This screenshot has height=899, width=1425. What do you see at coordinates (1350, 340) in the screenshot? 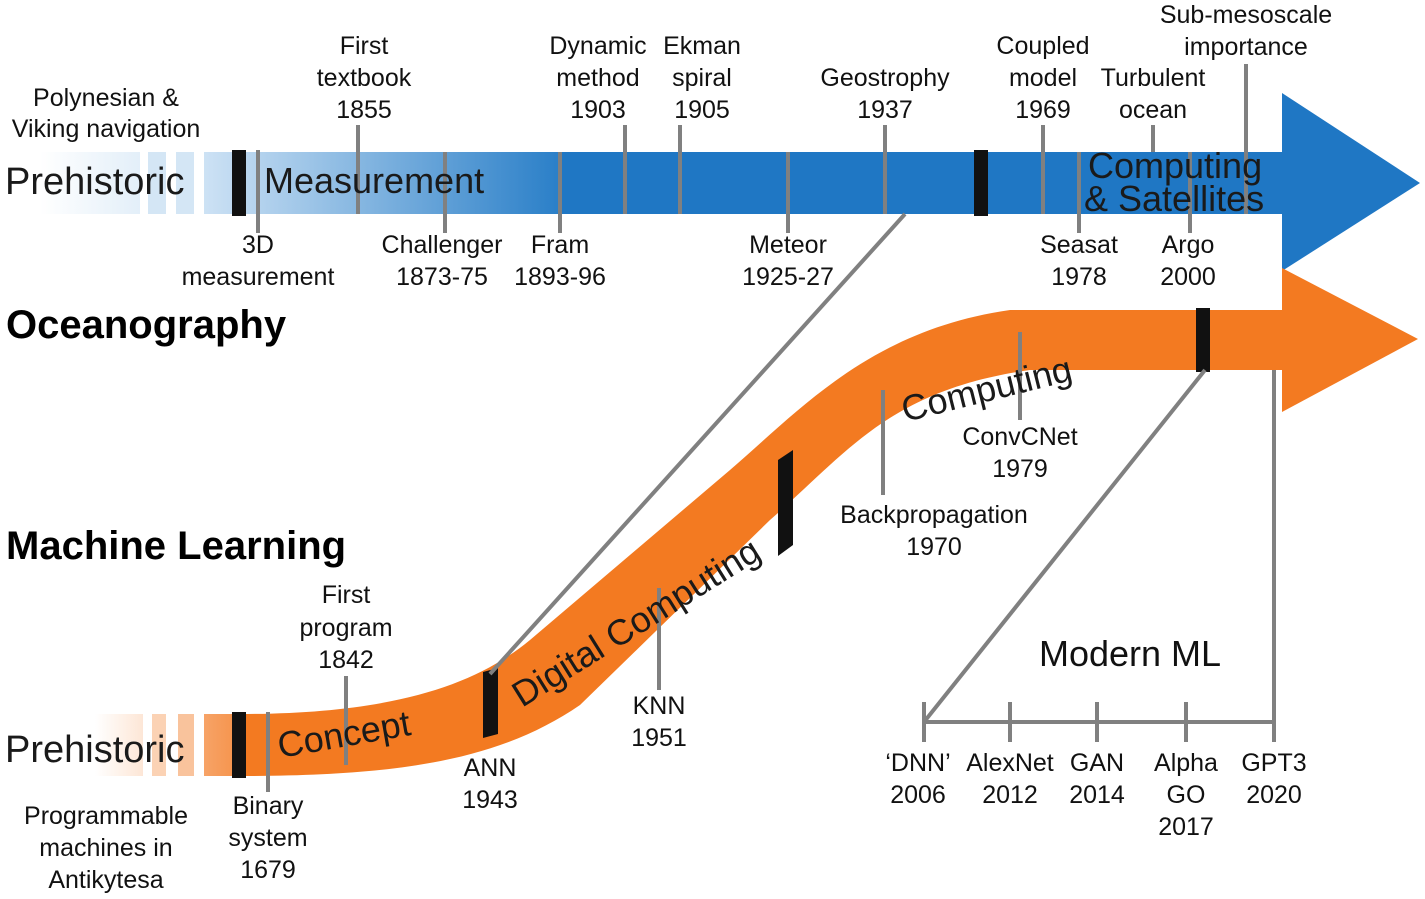
I see `ml-arrow-head` at bounding box center [1350, 340].